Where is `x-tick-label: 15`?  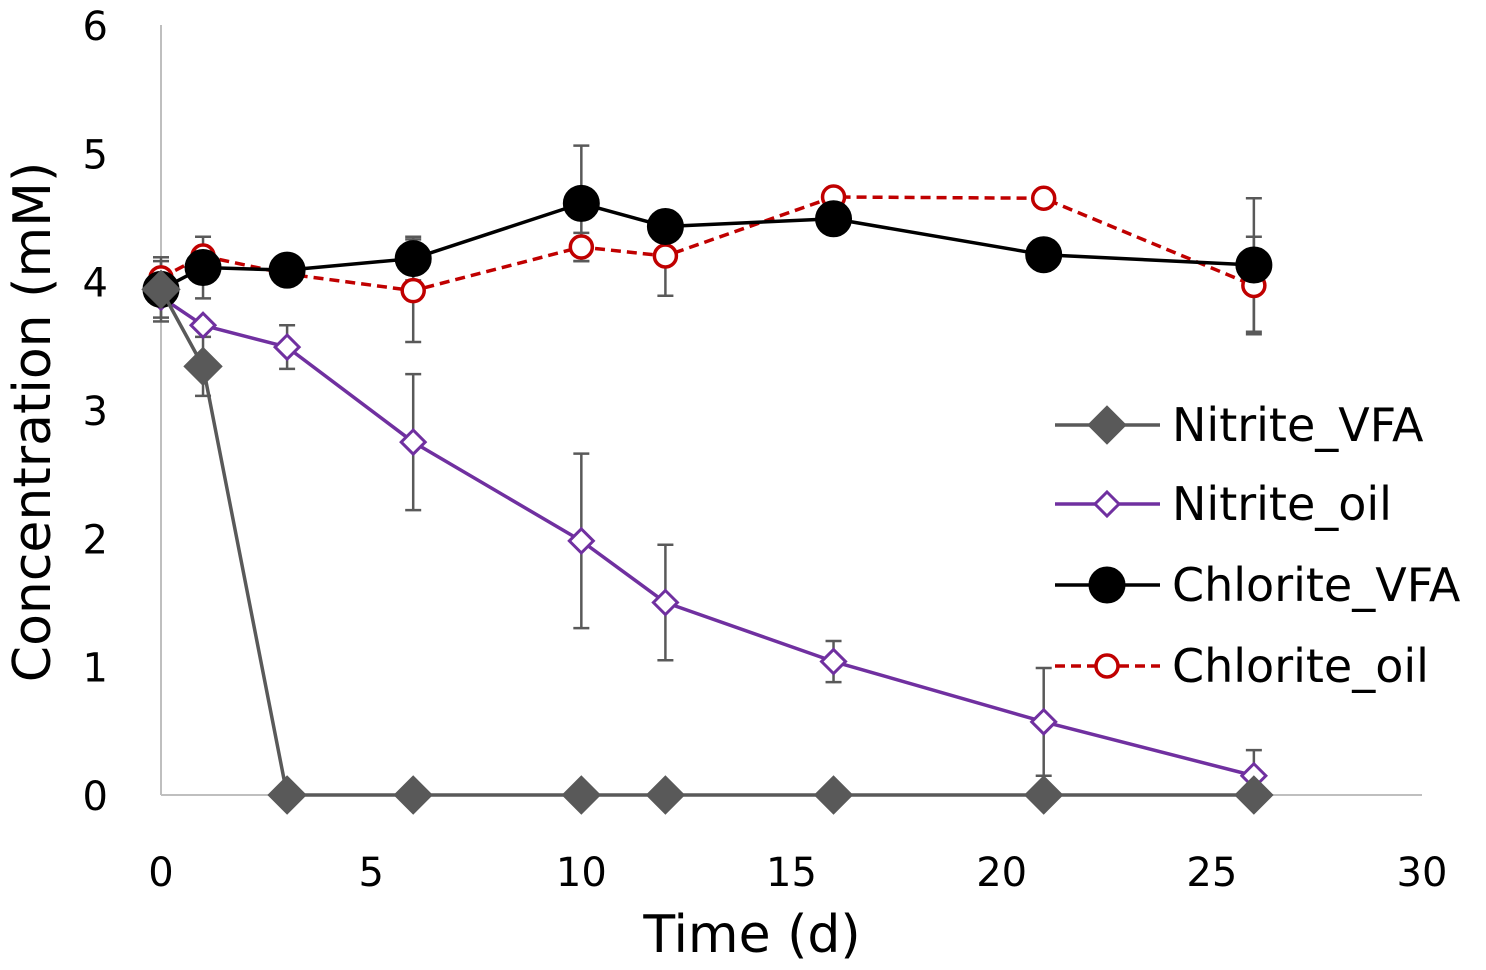
x-tick-label: 15 is located at coordinates (791, 873).